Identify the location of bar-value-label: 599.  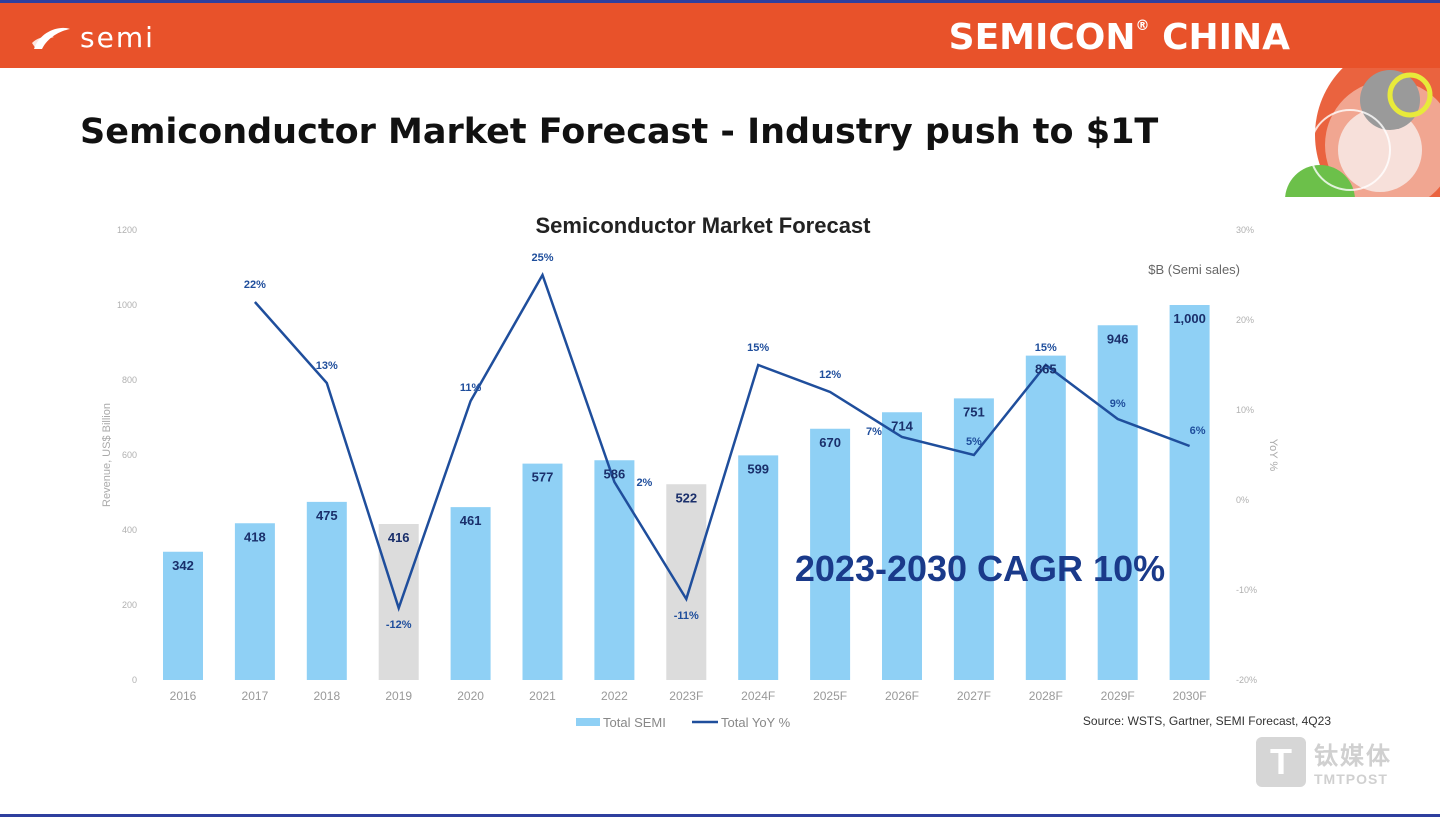
(758, 468).